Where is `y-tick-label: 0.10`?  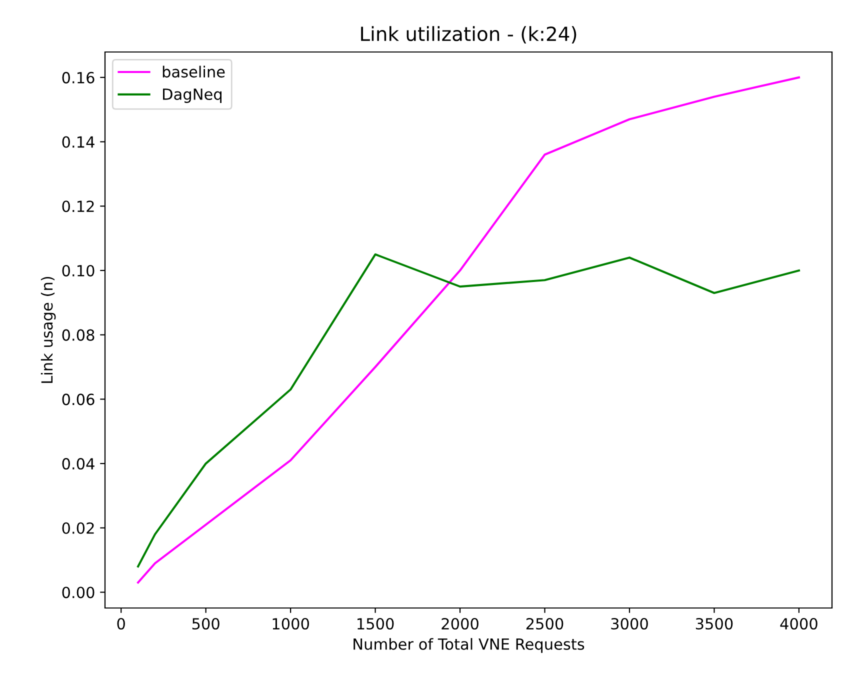
y-tick-label: 0.10 is located at coordinates (78, 270).